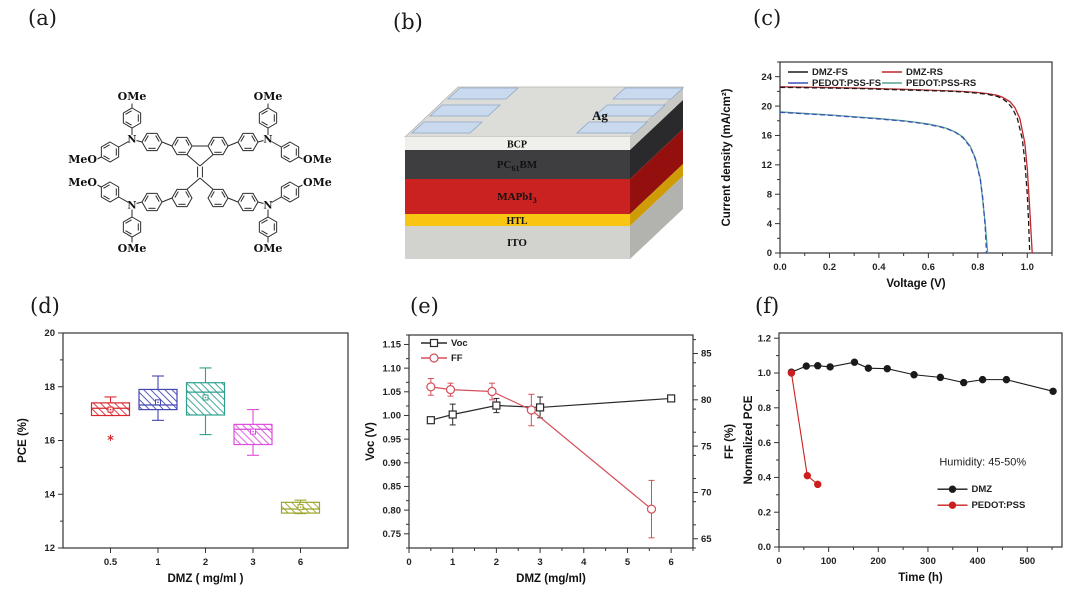  What do you see at coordinates (730, 441) in the screenshot?
I see `svg-text: FF (%)` at bounding box center [730, 441].